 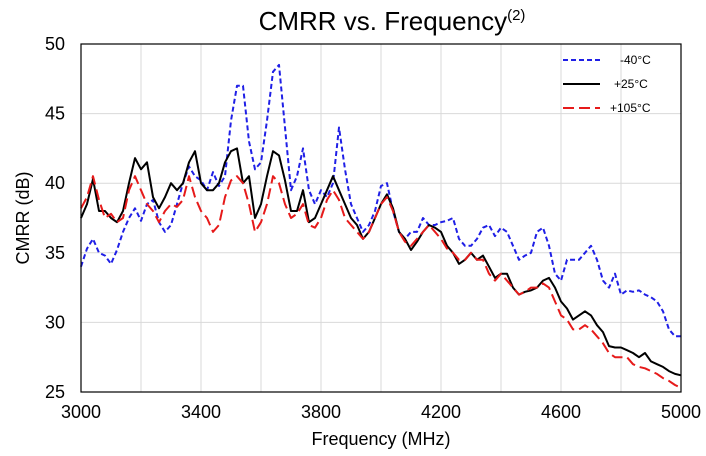 I want to click on y-tick-label: 50, so click(x=55, y=44).